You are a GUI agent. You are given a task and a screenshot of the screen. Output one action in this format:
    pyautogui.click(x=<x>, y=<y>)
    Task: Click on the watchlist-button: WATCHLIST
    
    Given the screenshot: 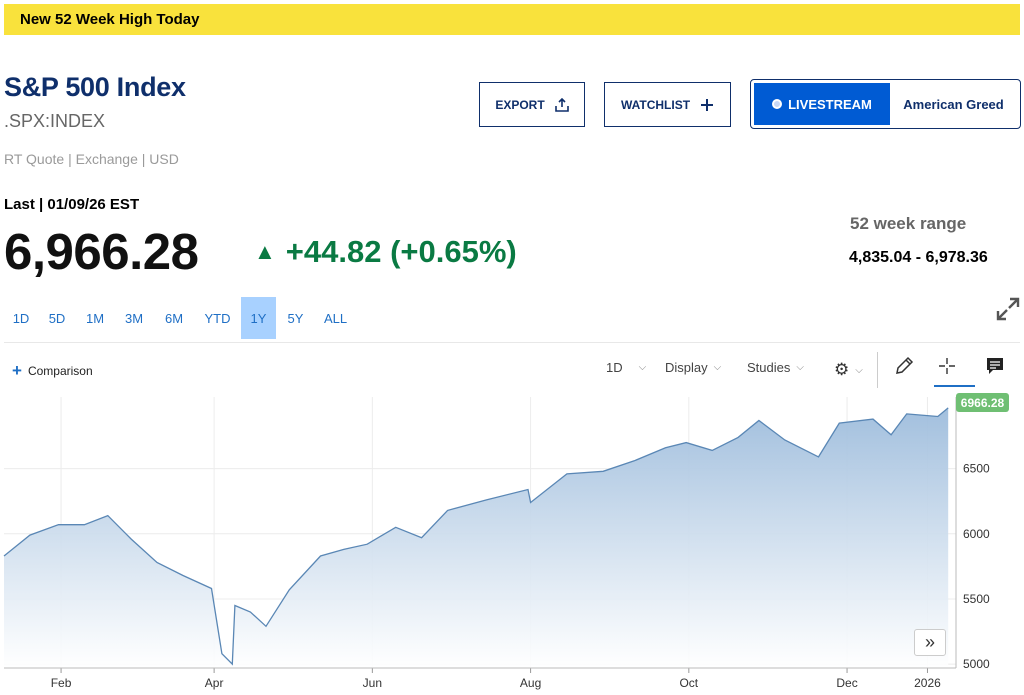 What is the action you would take?
    pyautogui.click(x=667, y=104)
    